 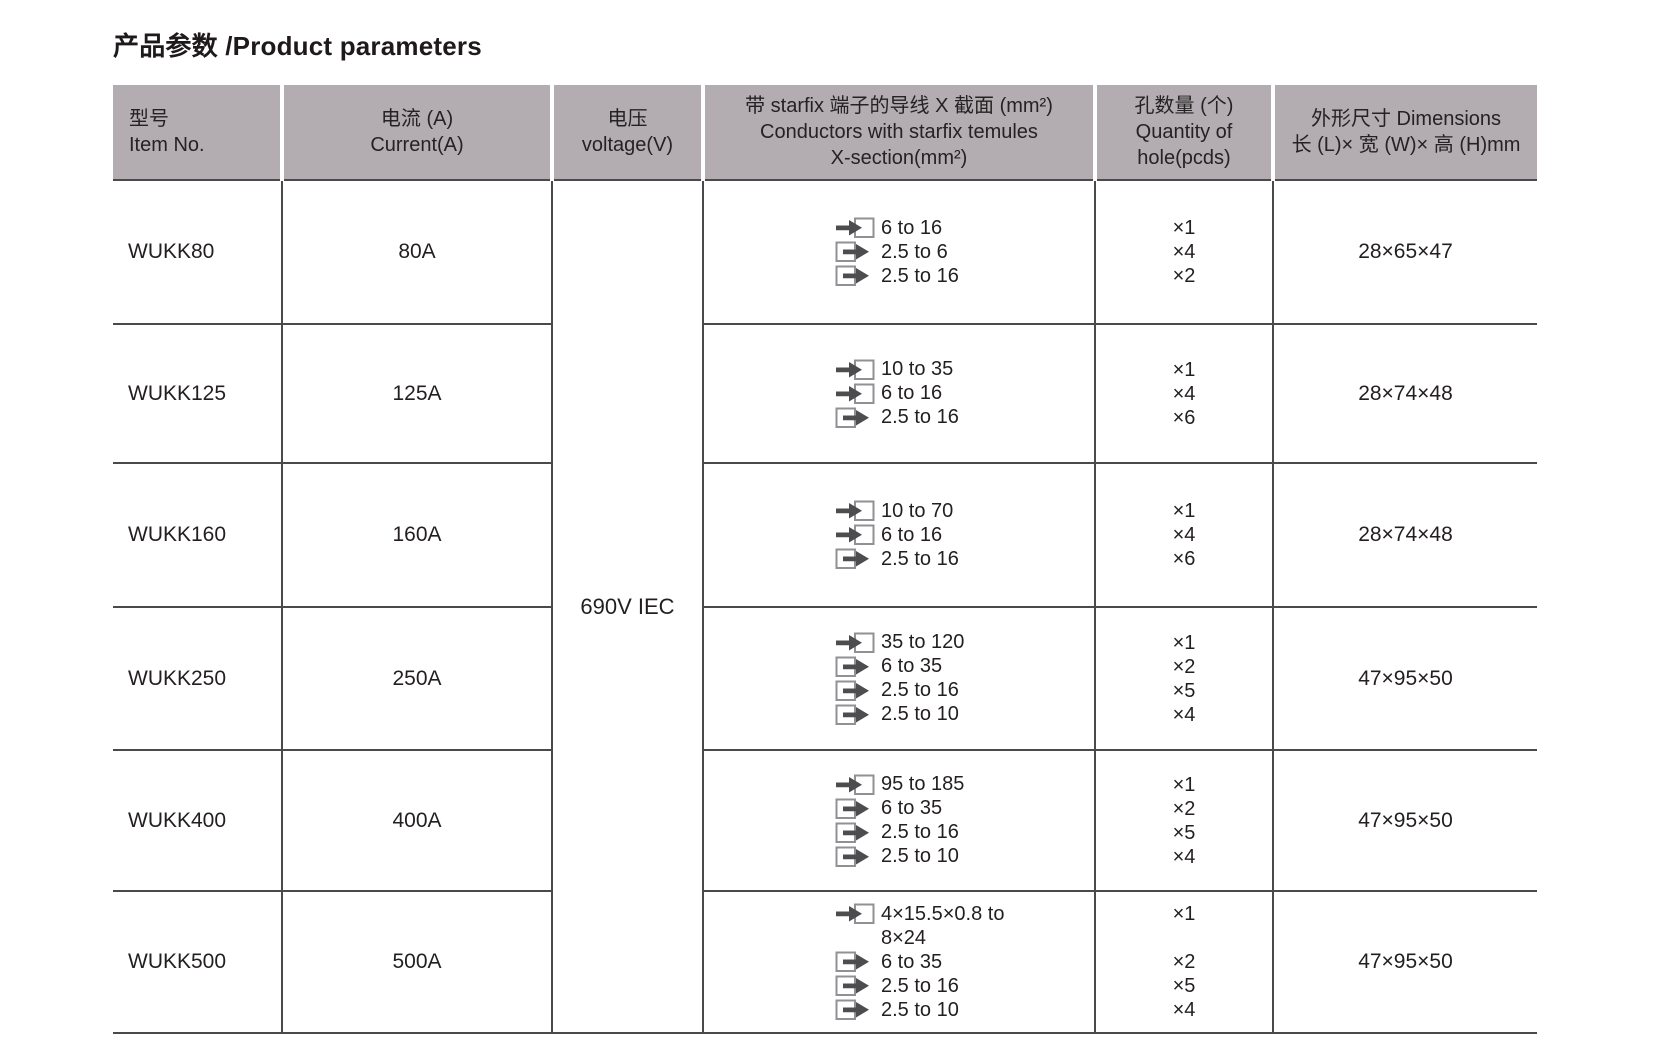 What do you see at coordinates (627, 119) in the screenshot?
I see `header-voltage-zh: 电压` at bounding box center [627, 119].